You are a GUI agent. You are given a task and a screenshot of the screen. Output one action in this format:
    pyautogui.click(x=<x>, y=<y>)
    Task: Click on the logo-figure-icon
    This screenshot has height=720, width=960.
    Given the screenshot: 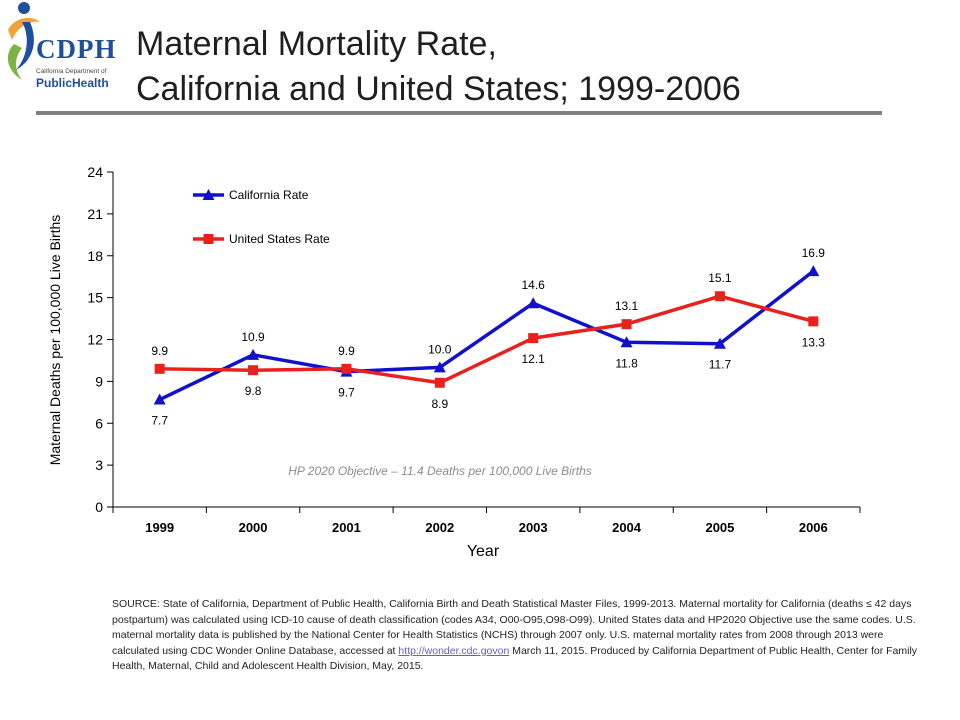 What is the action you would take?
    pyautogui.click(x=23, y=41)
    